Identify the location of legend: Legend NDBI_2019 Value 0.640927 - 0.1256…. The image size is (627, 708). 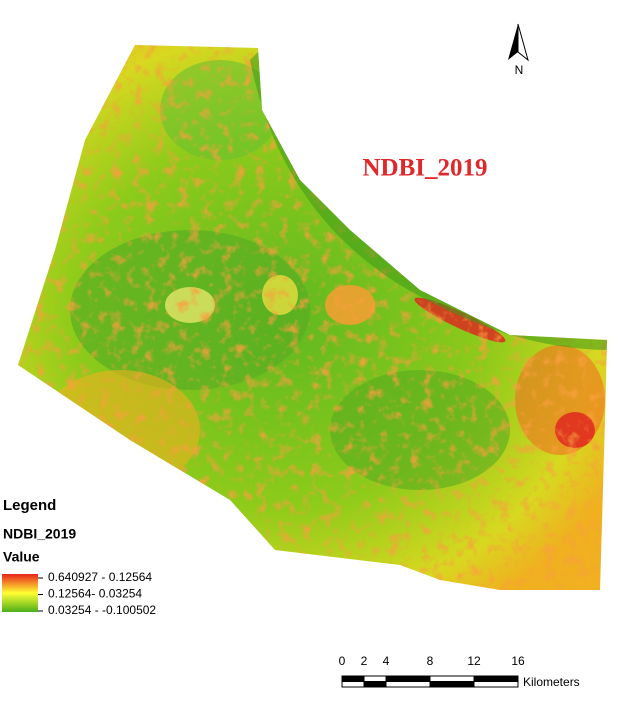
(79, 557).